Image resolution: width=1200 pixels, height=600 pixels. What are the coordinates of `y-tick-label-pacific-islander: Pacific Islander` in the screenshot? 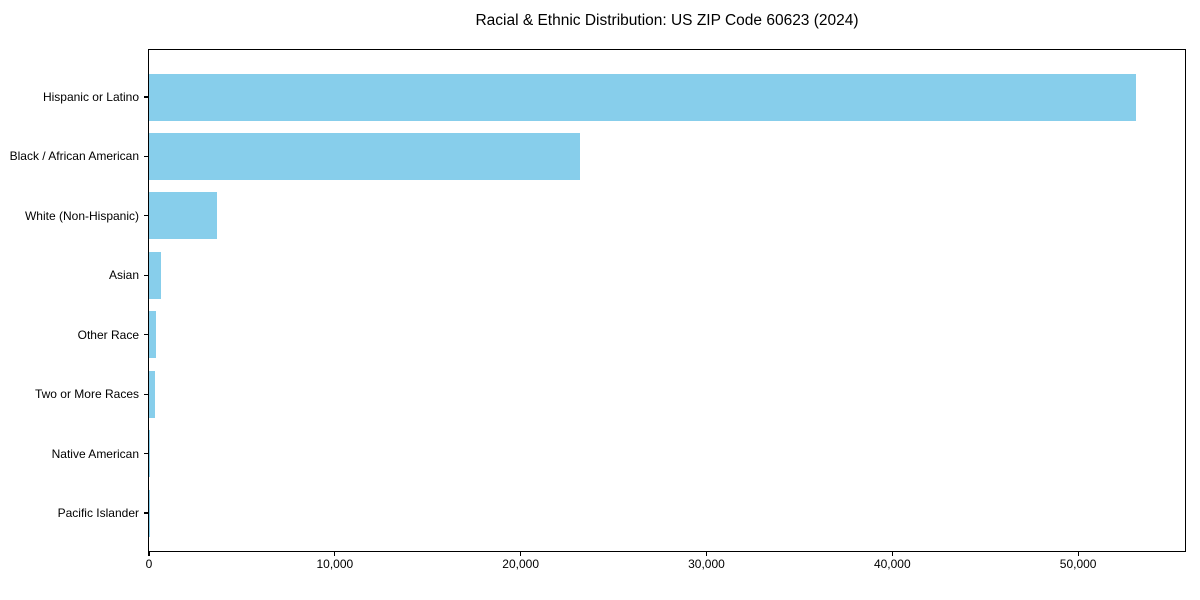 It's located at (98, 513).